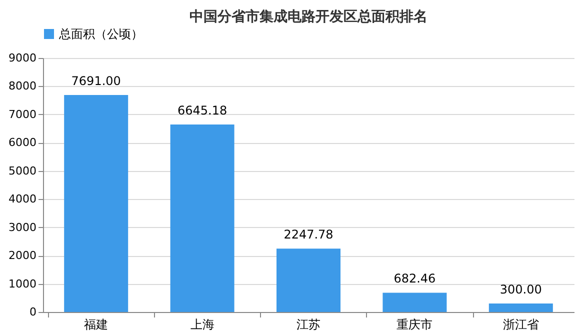  Describe the element at coordinates (22, 86) in the screenshot. I see `y-tick-label: 8000` at that location.